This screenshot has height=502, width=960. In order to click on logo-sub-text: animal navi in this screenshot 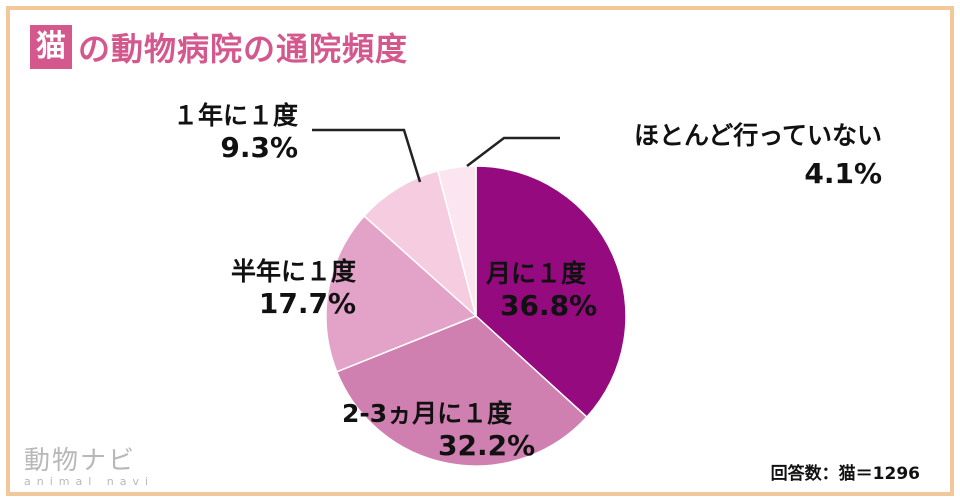, I will do `click(89, 481)`.